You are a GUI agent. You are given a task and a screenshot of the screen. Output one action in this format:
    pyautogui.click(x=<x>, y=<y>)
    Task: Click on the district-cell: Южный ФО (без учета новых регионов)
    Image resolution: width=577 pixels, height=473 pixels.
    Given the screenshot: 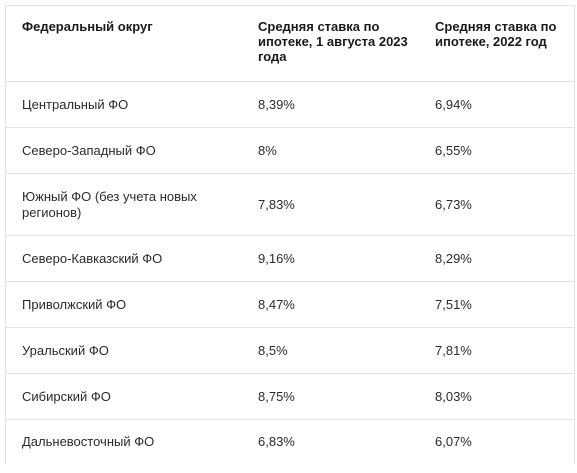 What is the action you would take?
    pyautogui.click(x=109, y=204)
    